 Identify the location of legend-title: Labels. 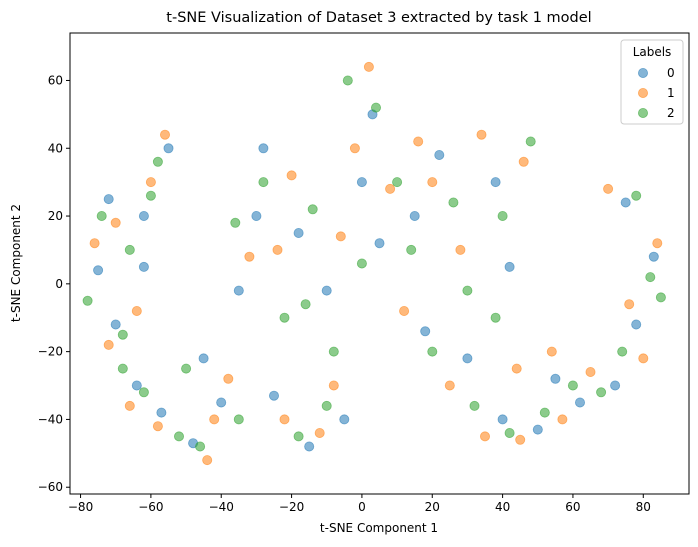
(652, 52).